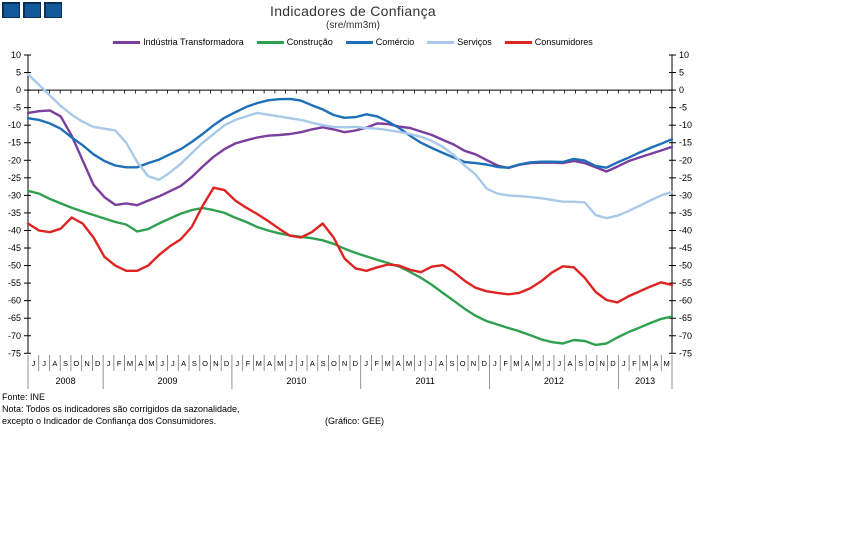 This screenshot has width=864, height=540. Describe the element at coordinates (296, 381) in the screenshot. I see `year-label: 2010` at that location.